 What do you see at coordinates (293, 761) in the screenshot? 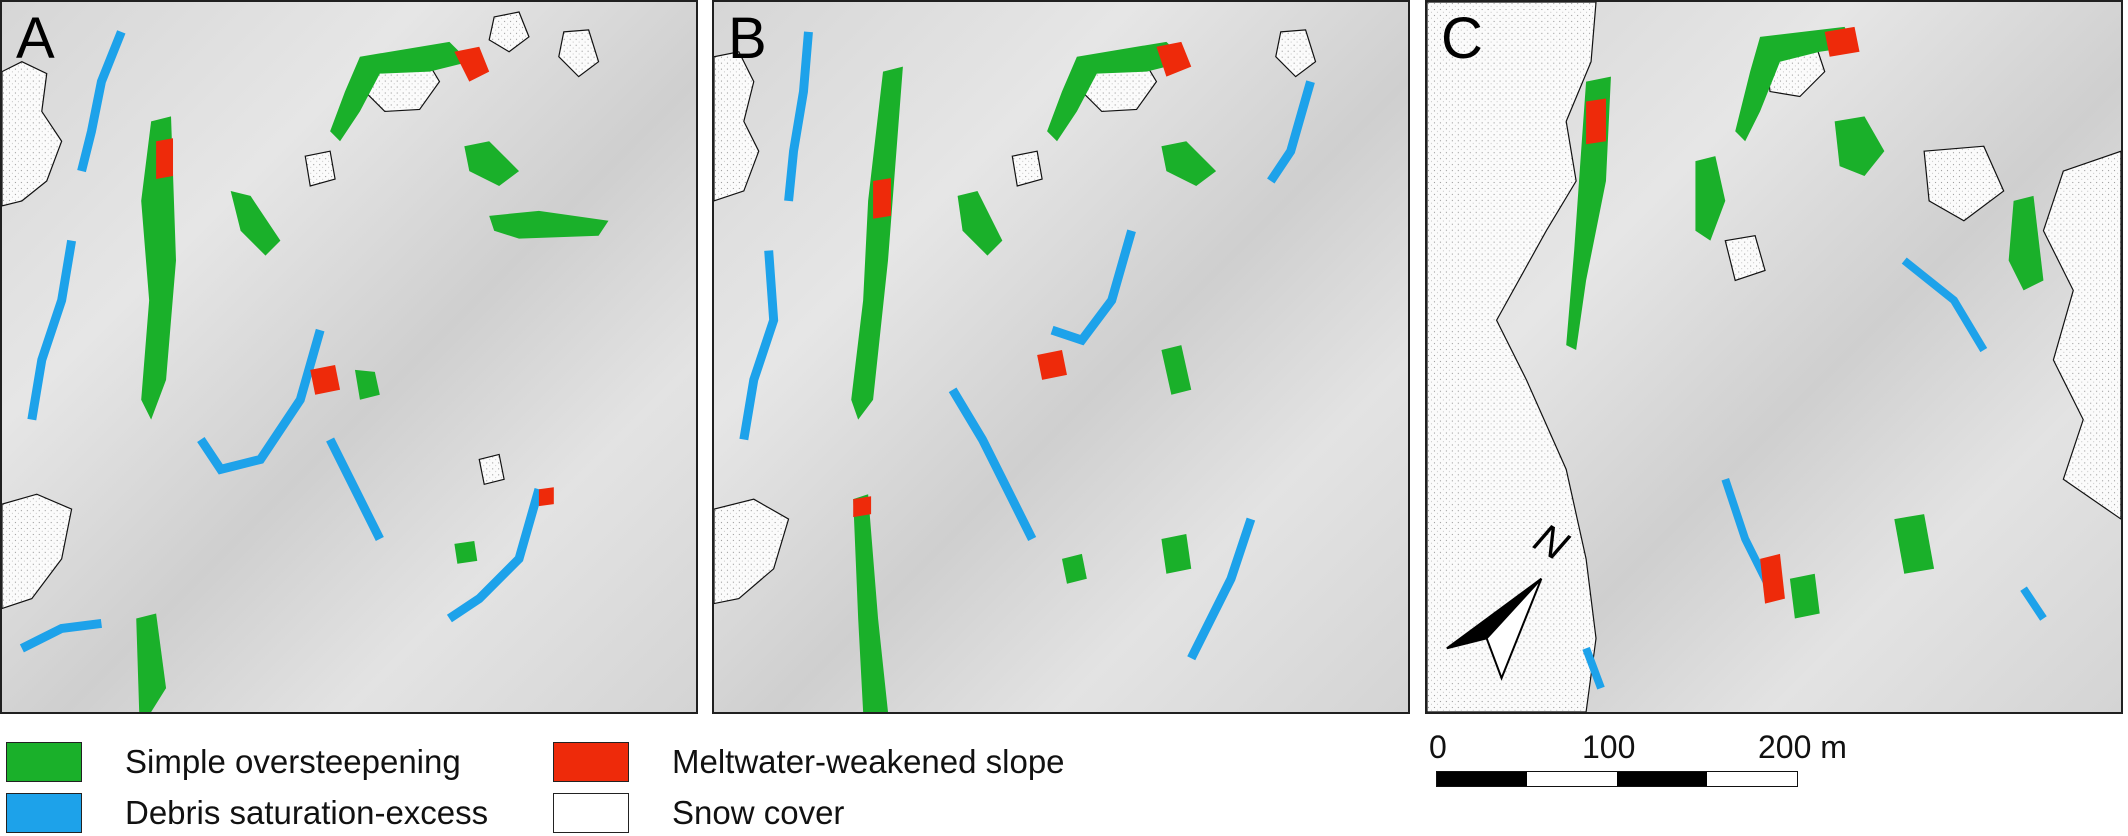
I see `legend-label: Simple oversteepening` at bounding box center [293, 761].